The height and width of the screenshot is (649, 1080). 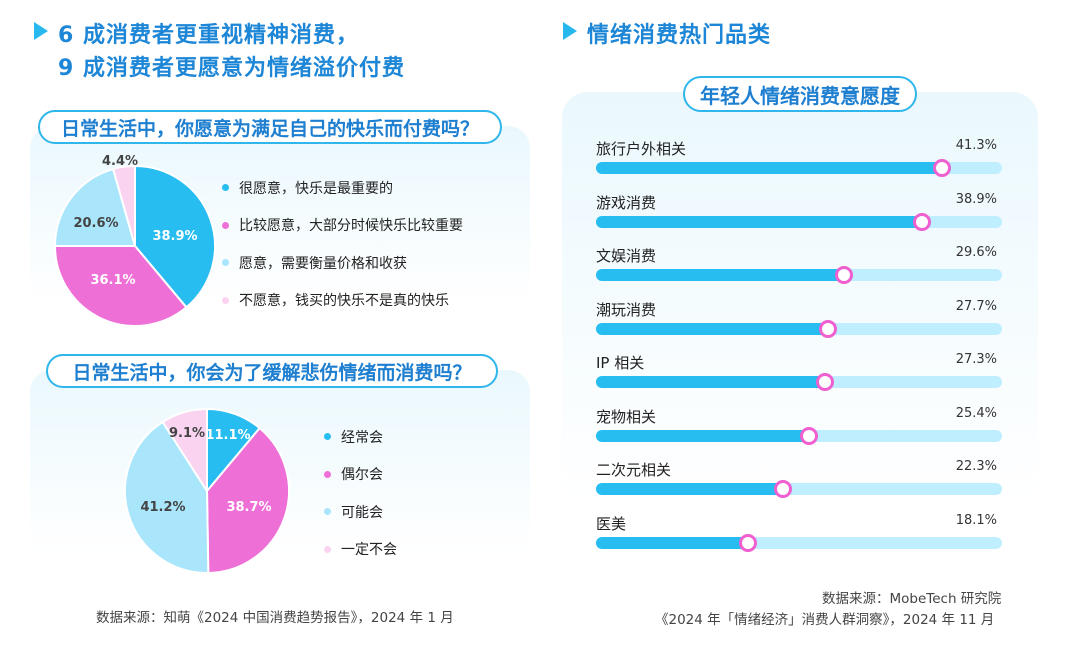 I want to click on bar-category-label: 潮玩消费, so click(x=626, y=309).